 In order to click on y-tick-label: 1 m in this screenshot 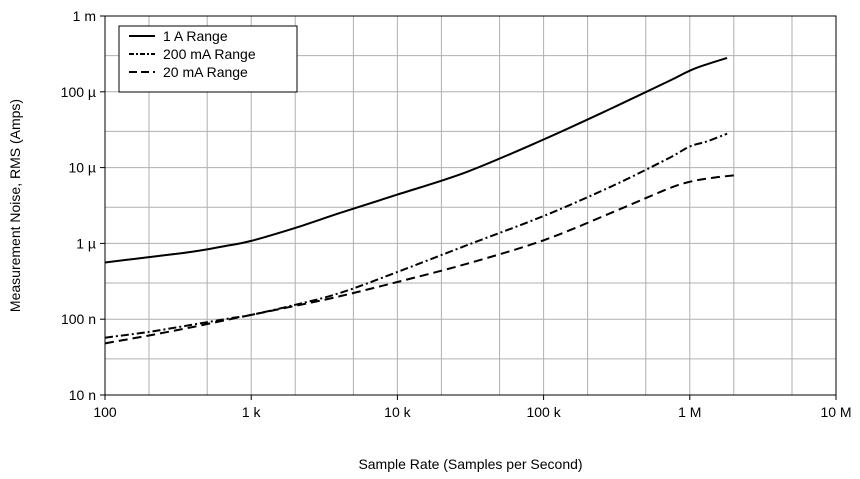, I will do `click(84, 16)`.